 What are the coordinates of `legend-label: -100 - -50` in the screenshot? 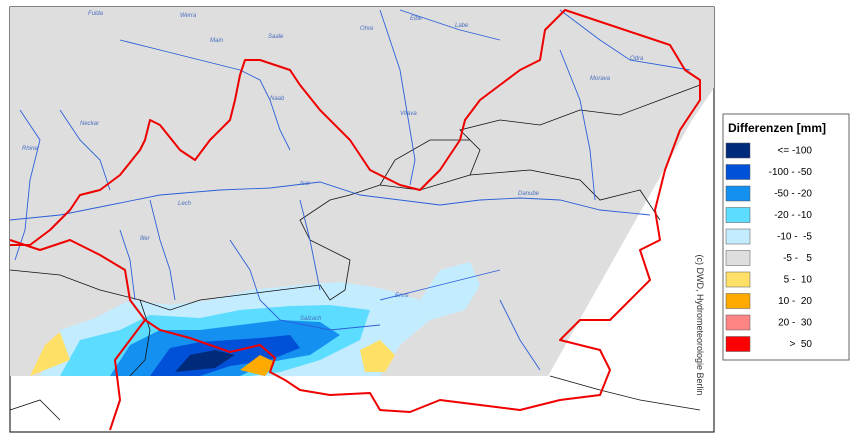 It's located at (791, 172).